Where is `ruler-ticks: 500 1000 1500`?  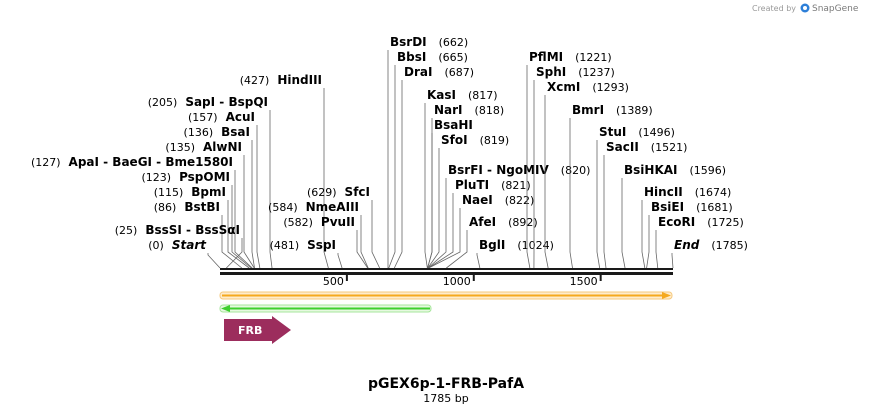
ruler-ticks: 500 1000 1500 is located at coordinates (462, 281).